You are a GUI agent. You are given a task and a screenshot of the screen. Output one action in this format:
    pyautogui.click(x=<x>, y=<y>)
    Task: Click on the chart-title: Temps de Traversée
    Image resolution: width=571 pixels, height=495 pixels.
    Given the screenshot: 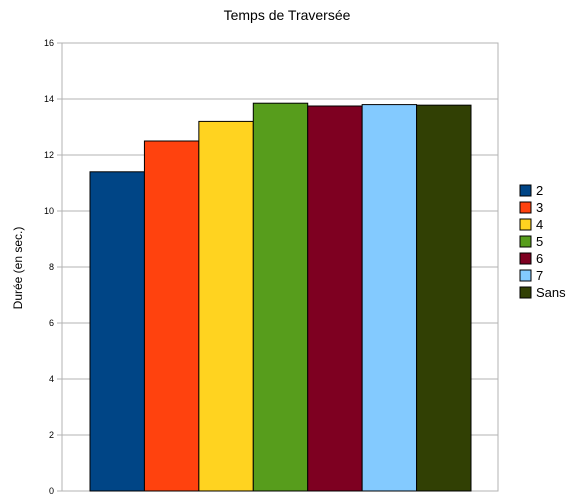 What is the action you would take?
    pyautogui.click(x=287, y=15)
    